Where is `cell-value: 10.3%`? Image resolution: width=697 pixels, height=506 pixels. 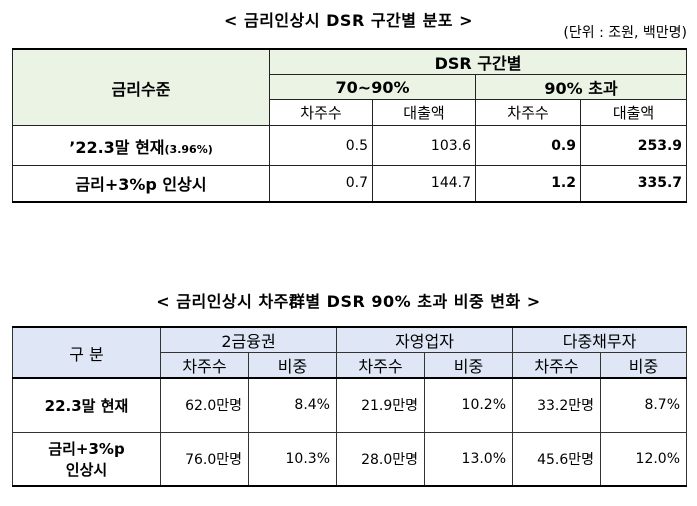 cell-value: 10.3% is located at coordinates (292, 459).